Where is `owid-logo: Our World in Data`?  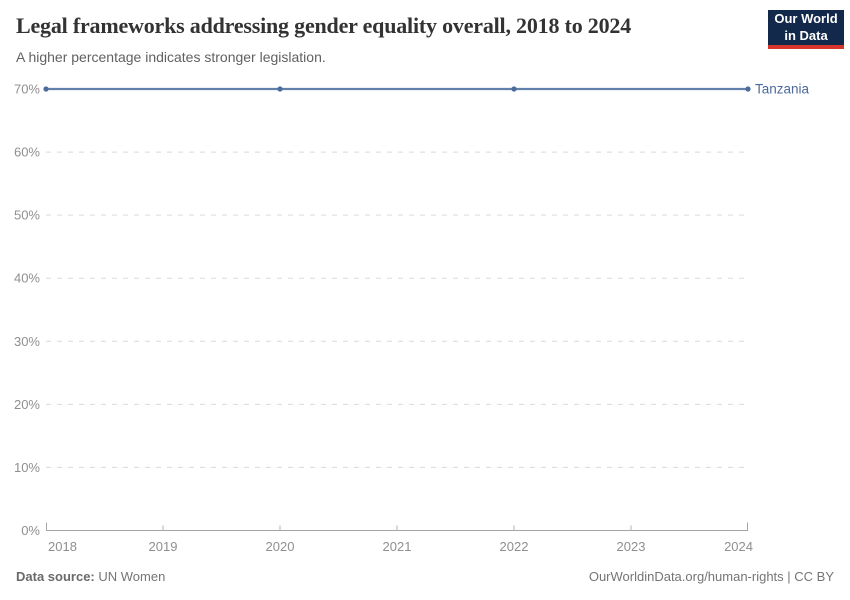
owid-logo: Our World in Data is located at coordinates (806, 29).